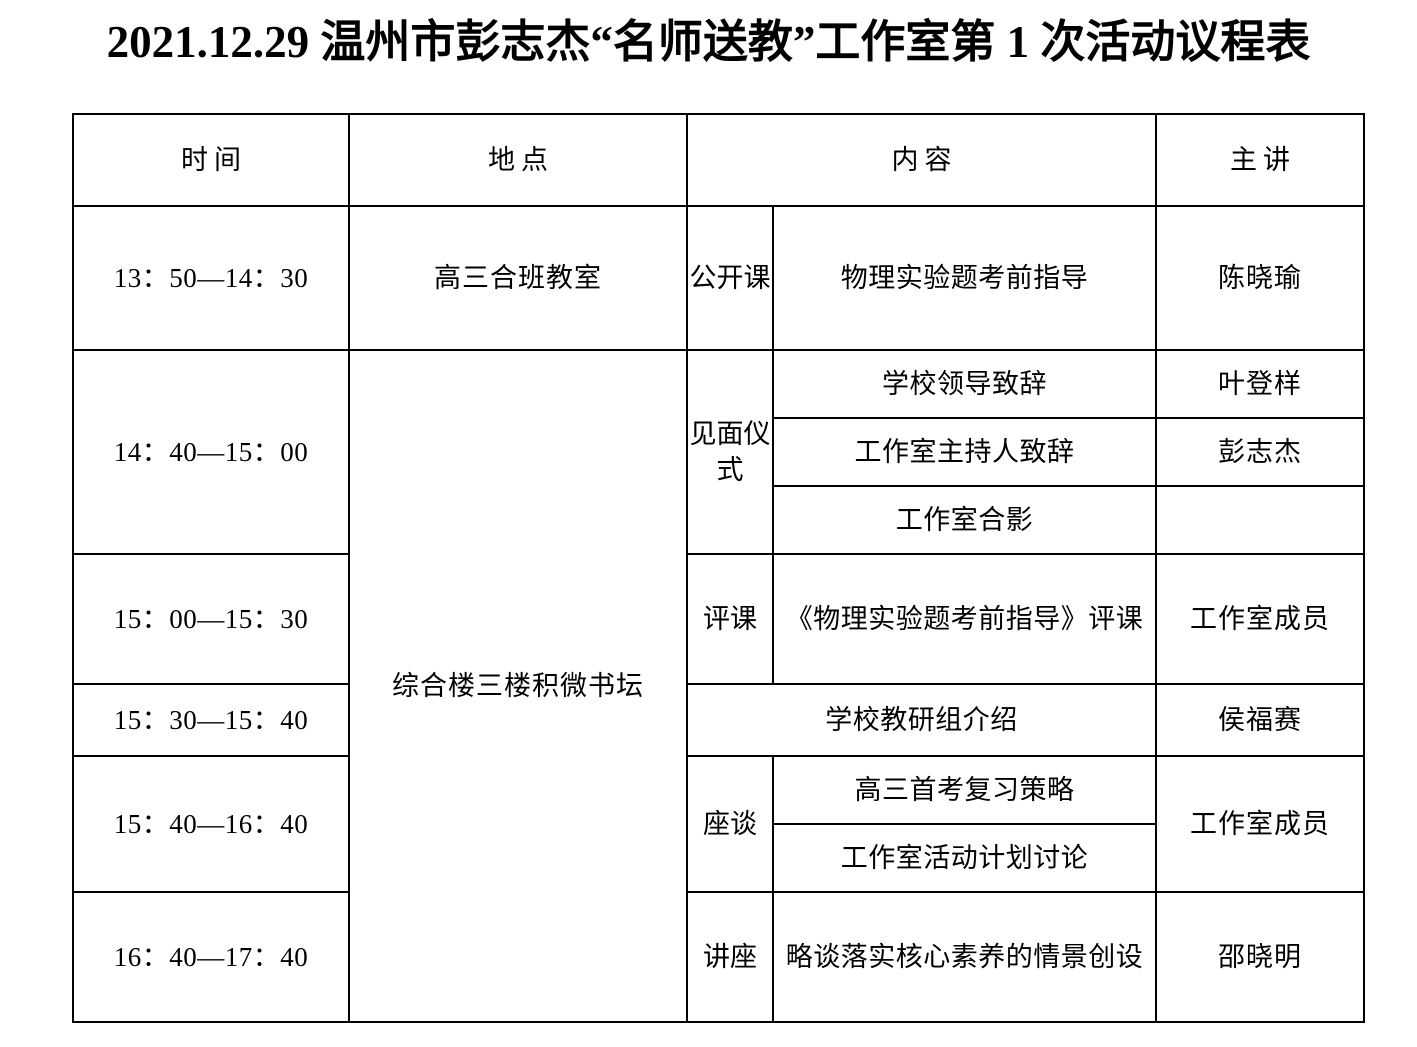 The width and height of the screenshot is (1417, 1047). I want to click on table-row: 13：50—14：30 高三合班教室 公开课 物理实验题考前指导 陈晓瑜, so click(718, 278).